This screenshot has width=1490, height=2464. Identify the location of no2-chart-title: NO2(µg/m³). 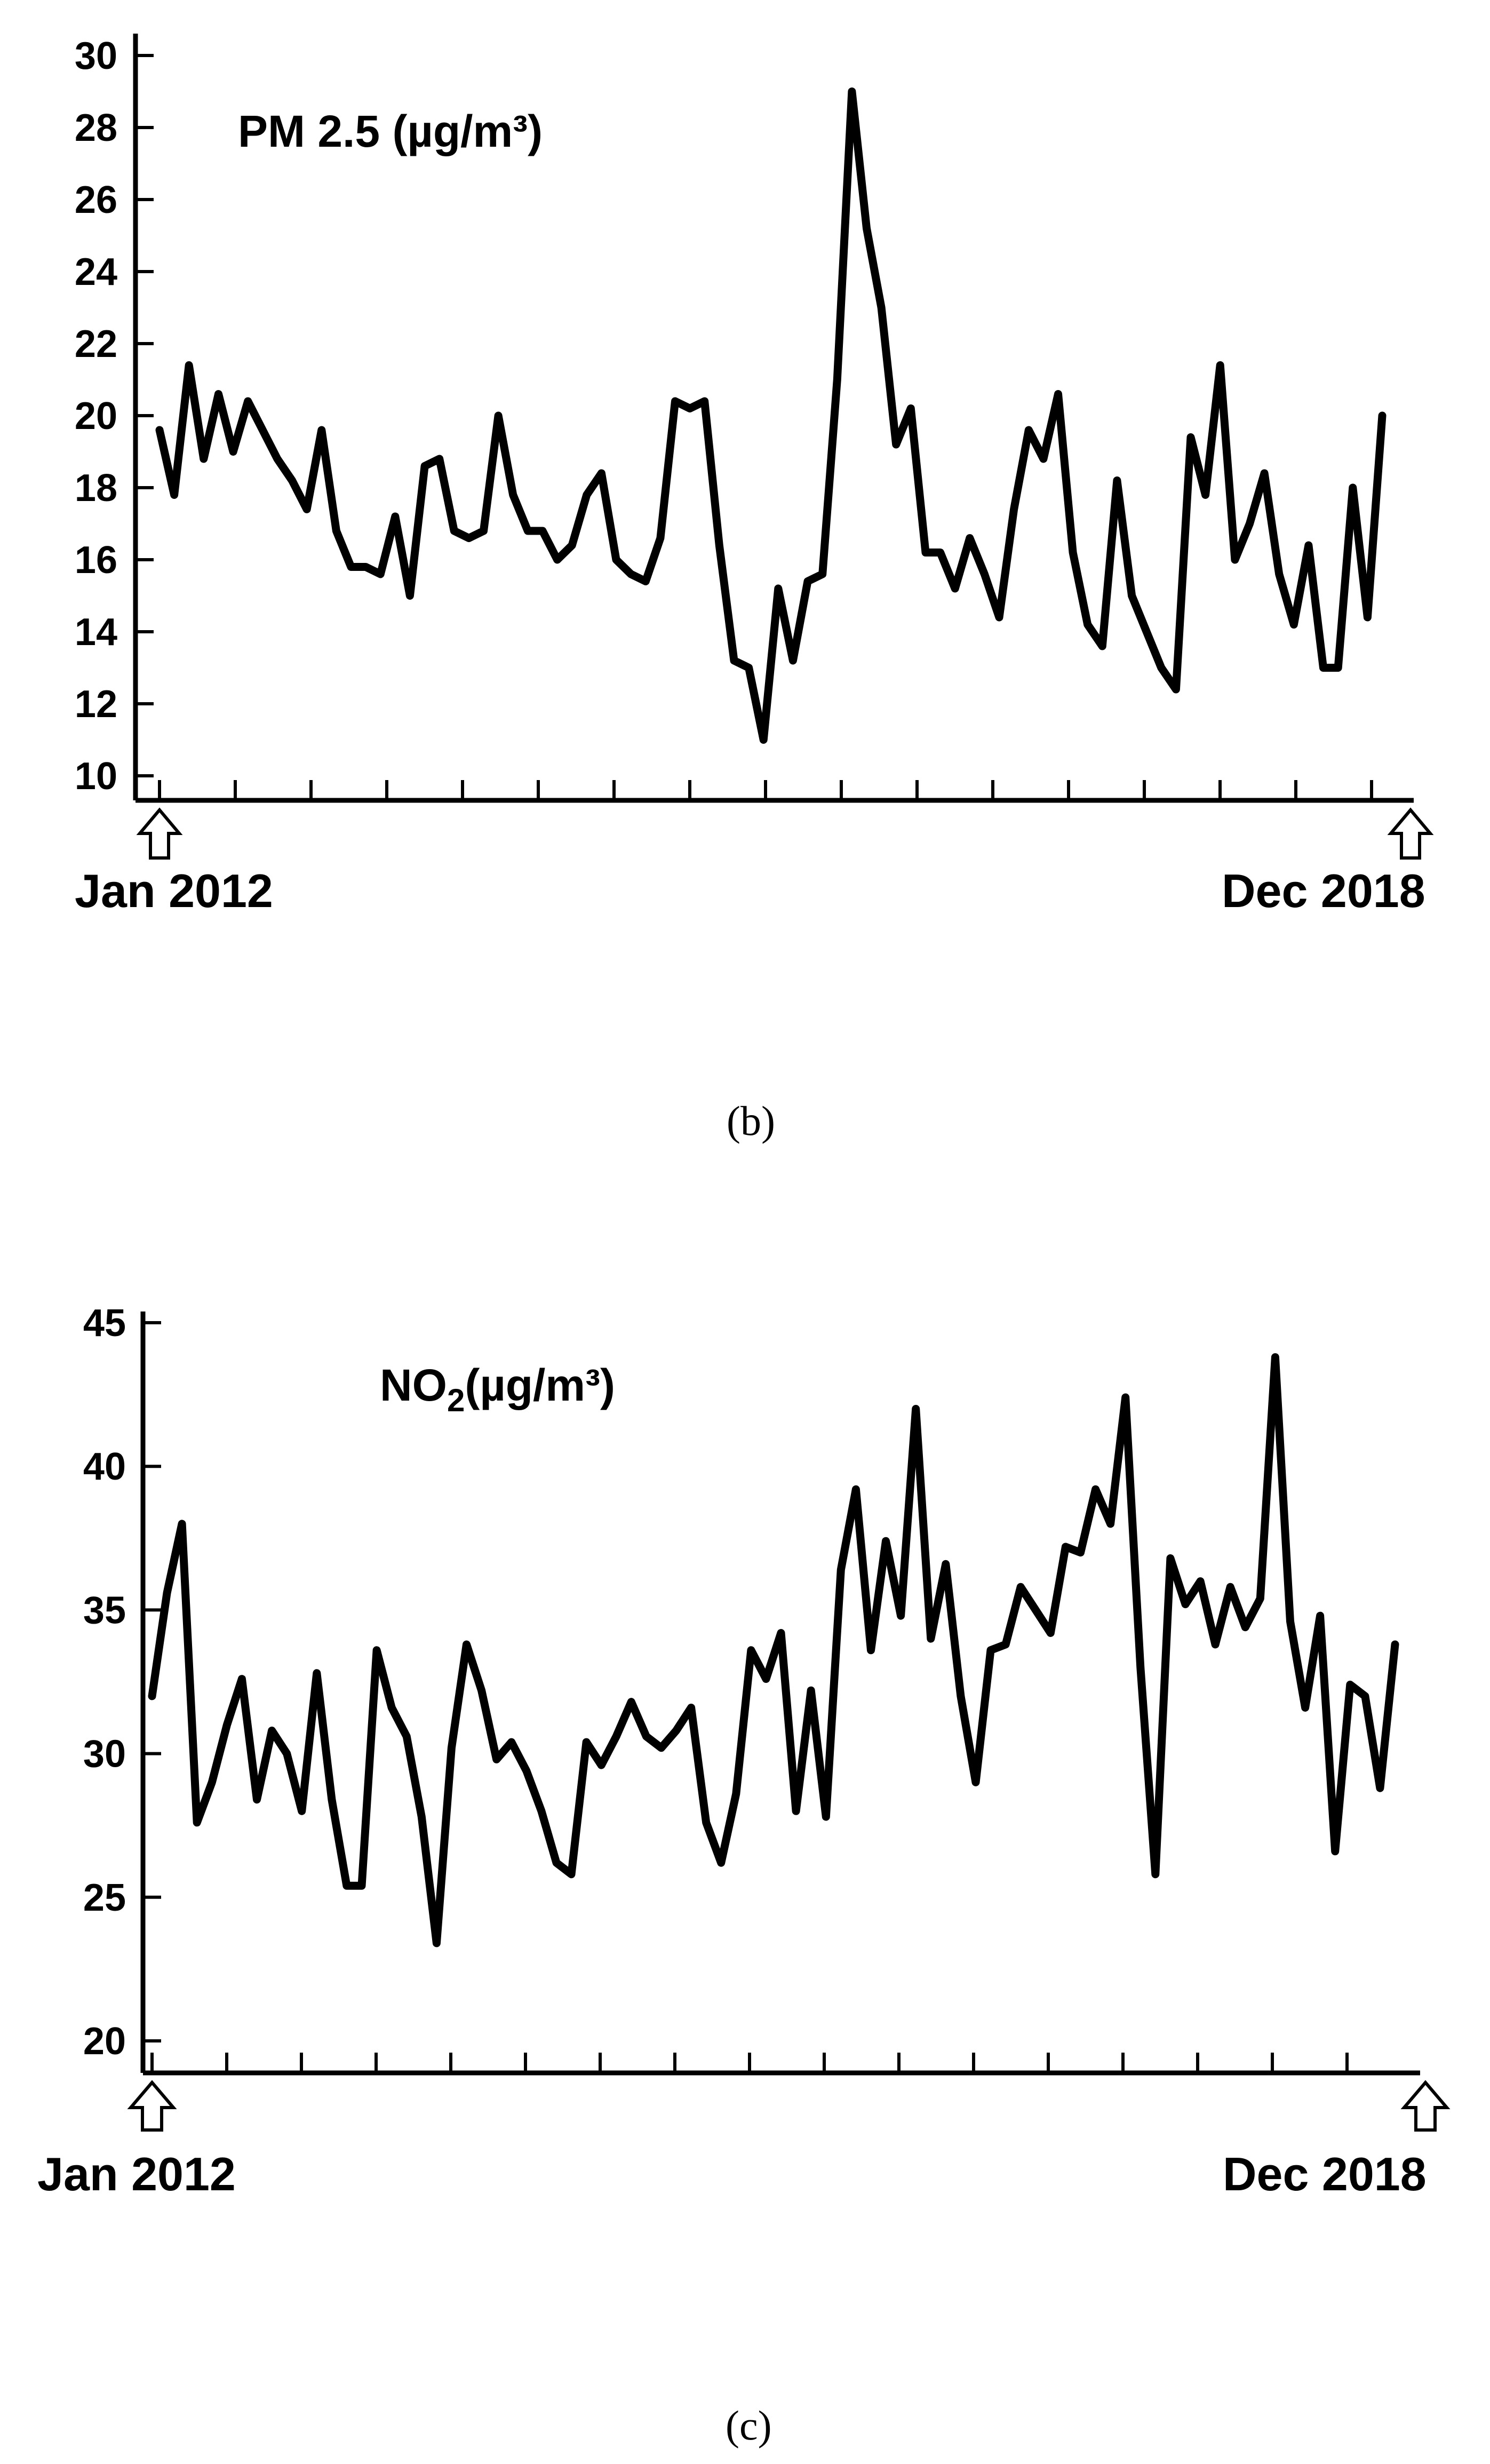
(497, 1389).